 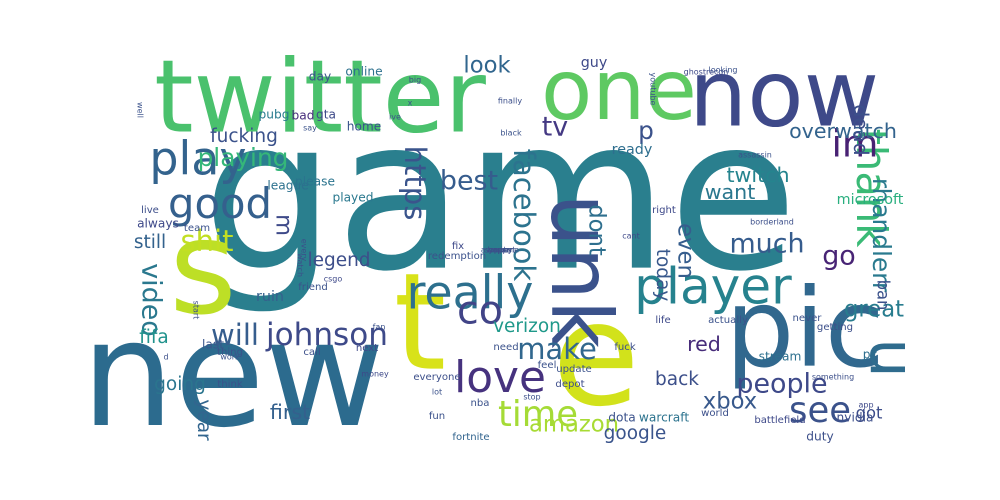 What do you see at coordinates (574, 369) in the screenshot?
I see `word-update: update` at bounding box center [574, 369].